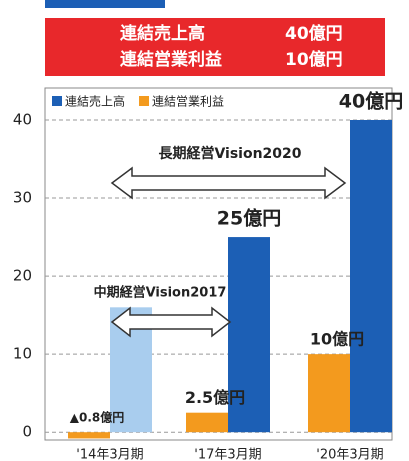 The image size is (409, 461). What do you see at coordinates (105, 4) in the screenshot?
I see `top-strip` at bounding box center [105, 4].